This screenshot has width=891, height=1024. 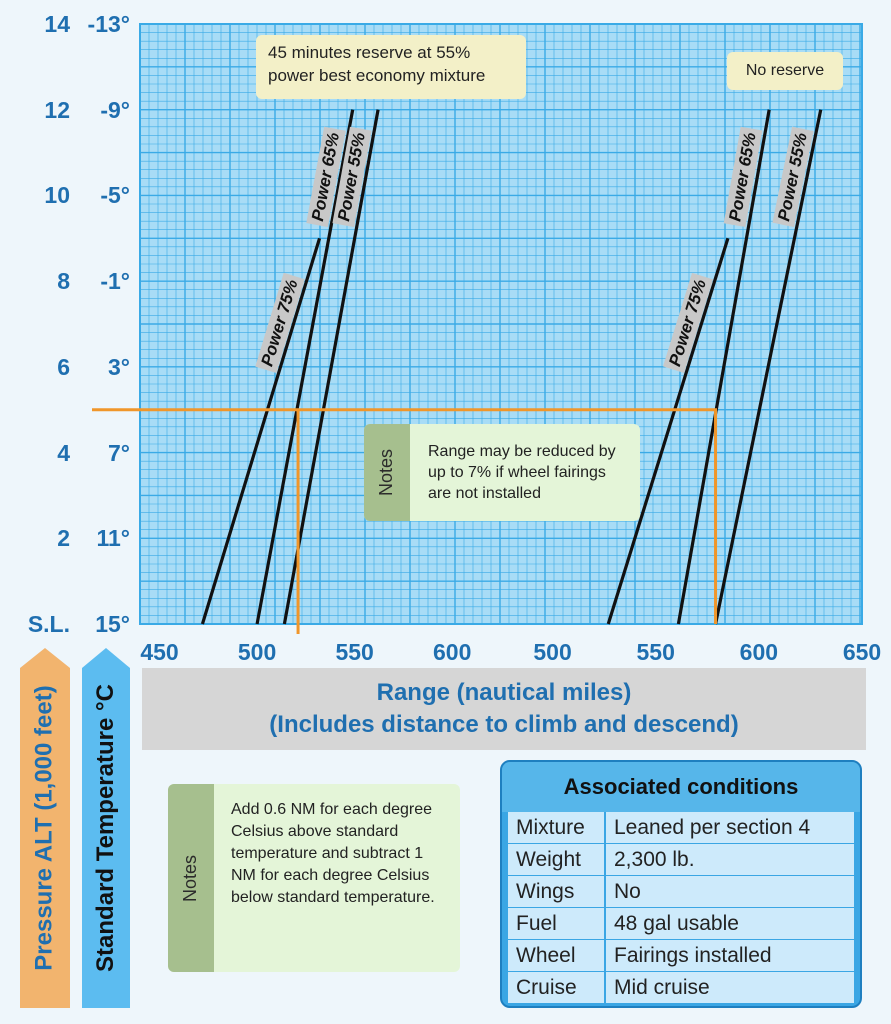 What do you see at coordinates (862, 652) in the screenshot?
I see `x-tick-1-3: 650` at bounding box center [862, 652].